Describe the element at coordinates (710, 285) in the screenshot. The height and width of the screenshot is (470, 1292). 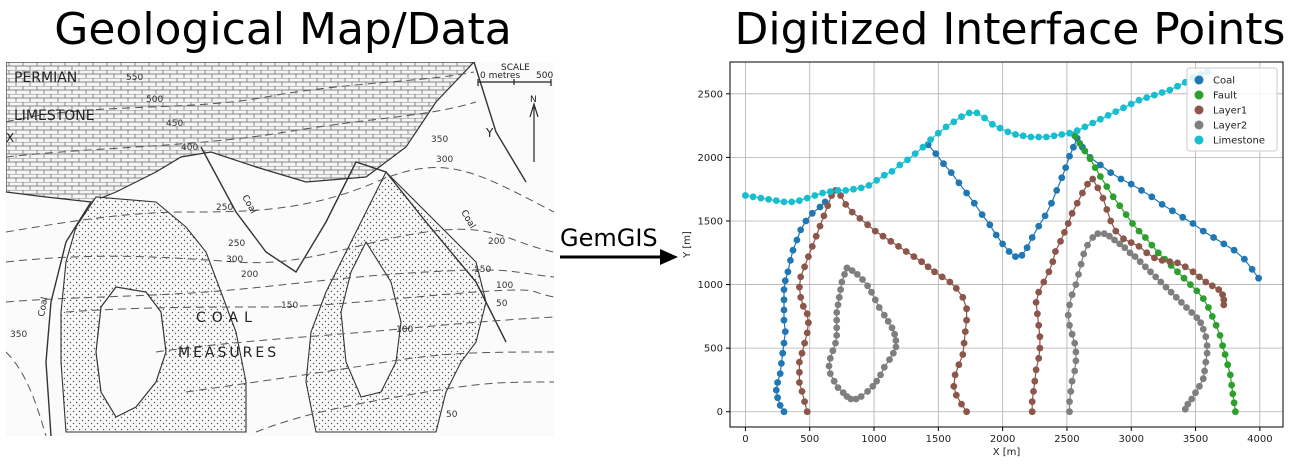
I see `y-tick-label: 1000` at that location.